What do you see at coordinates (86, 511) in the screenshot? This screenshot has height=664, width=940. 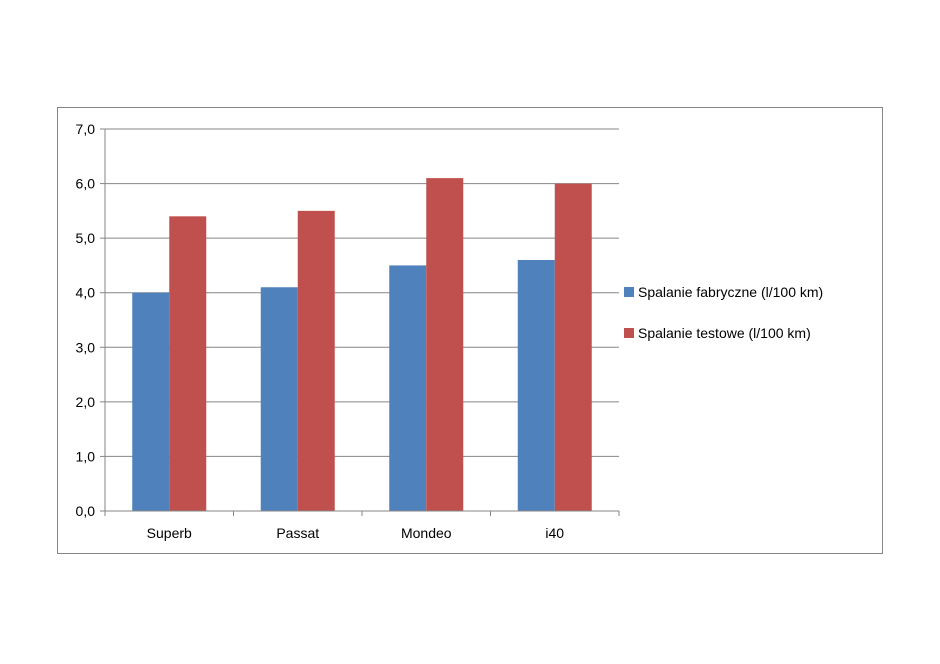 I see `y-tick-label: 0,0` at bounding box center [86, 511].